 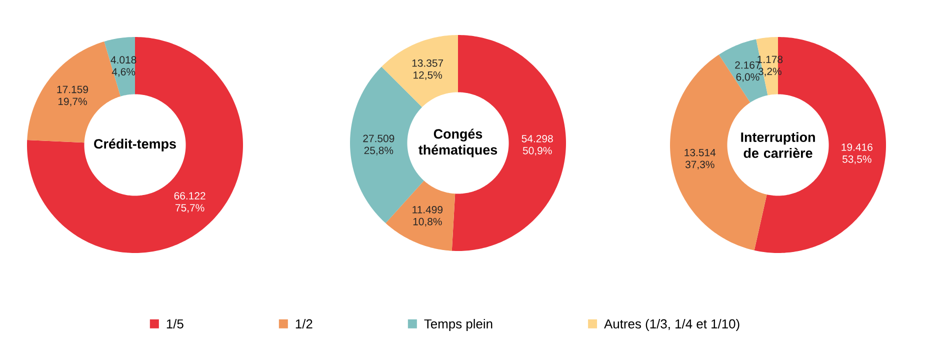 What do you see at coordinates (537, 145) in the screenshot?
I see `data-label: 54.298 50,9%` at bounding box center [537, 145].